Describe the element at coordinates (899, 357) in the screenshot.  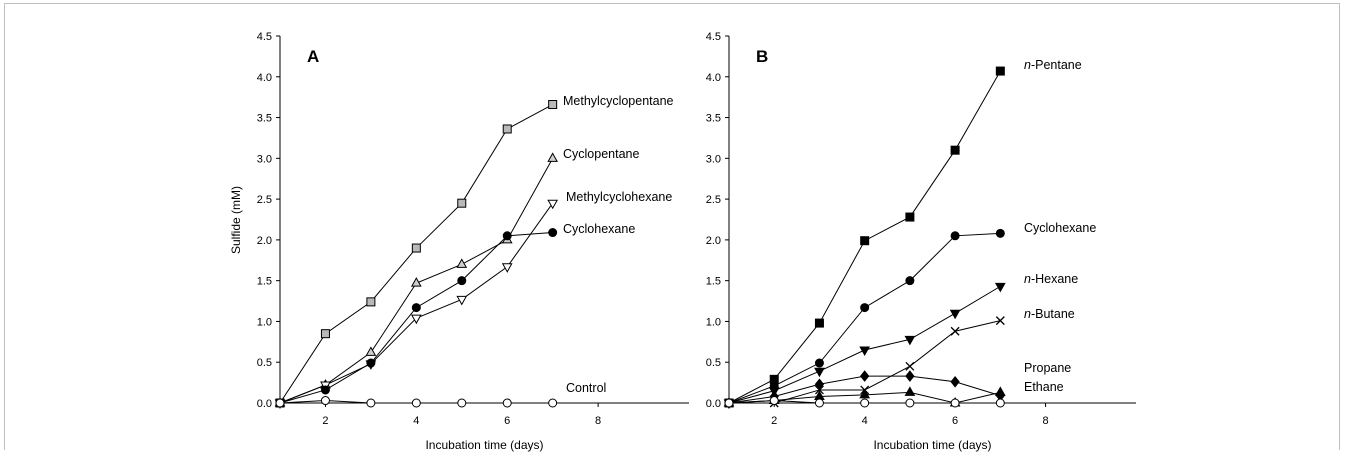
I see `series-n-butane: n-Butane` at that location.